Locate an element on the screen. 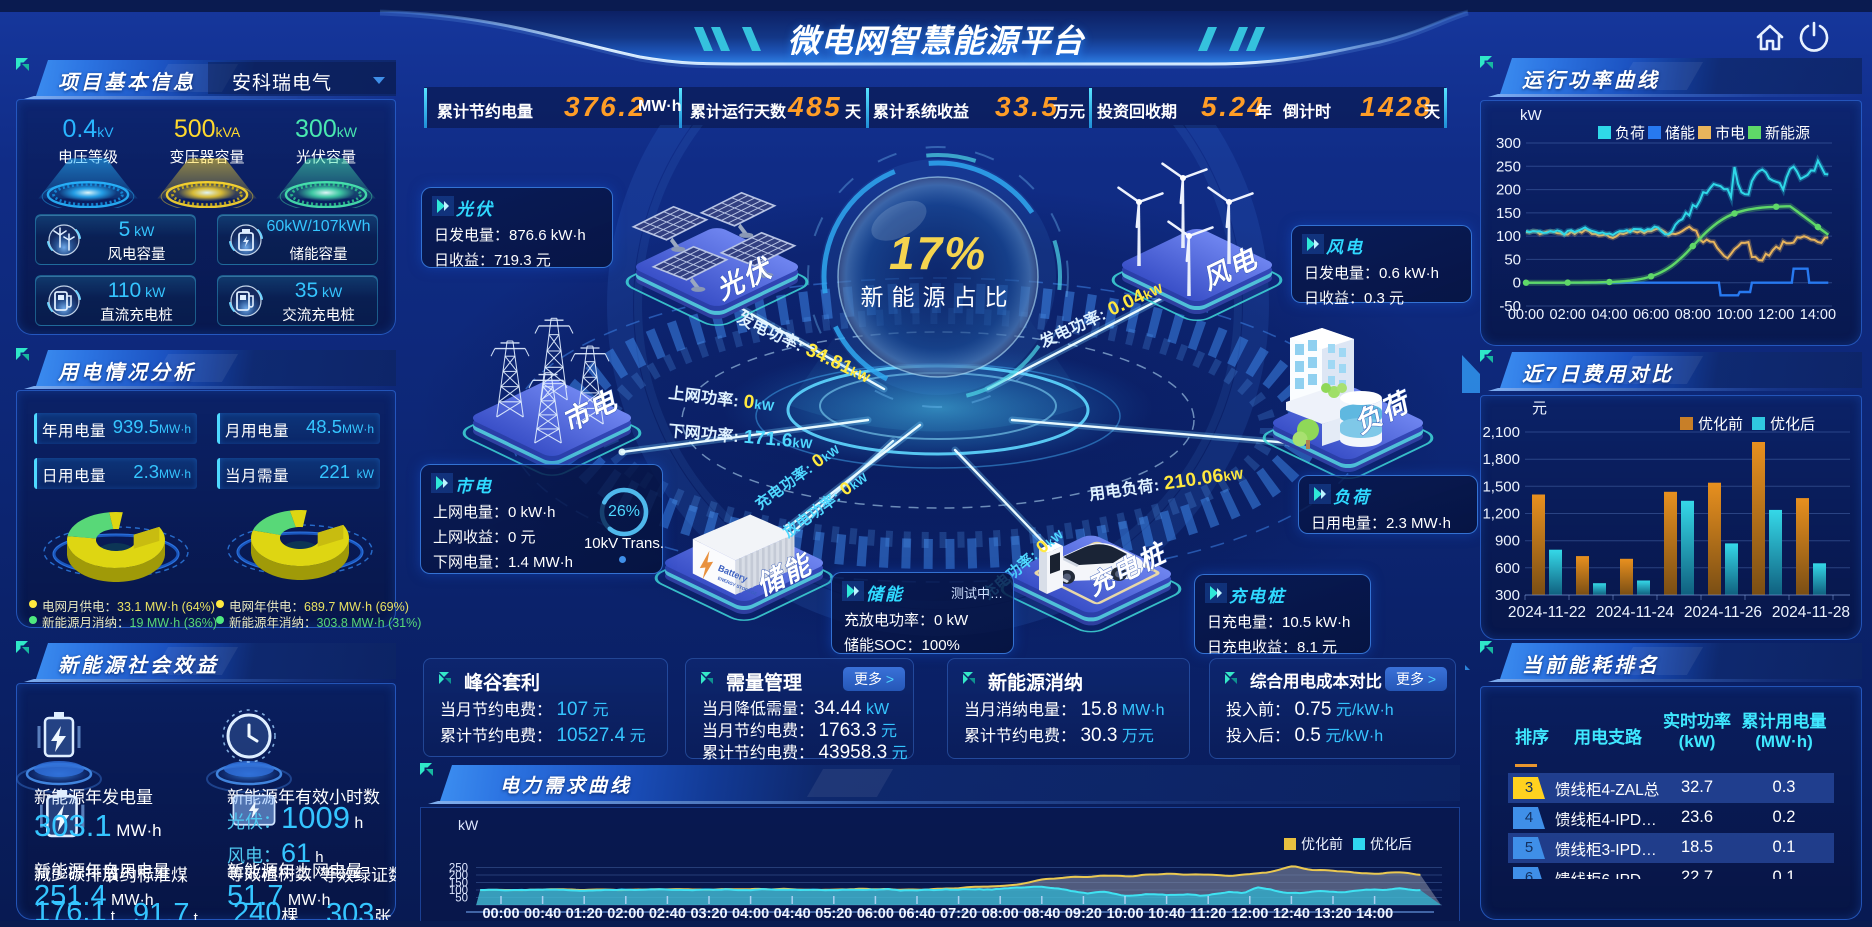 Image resolution: width=1872 pixels, height=927 pixels. svg-text: 17% is located at coordinates (938, 253).